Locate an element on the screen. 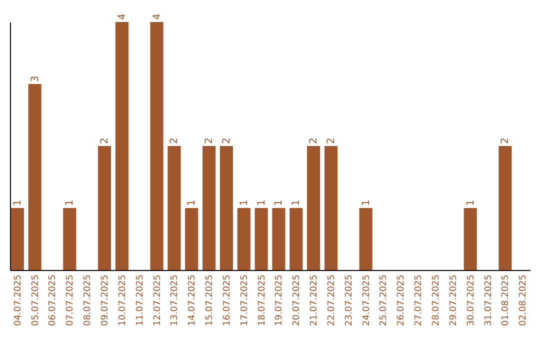 The image size is (540, 340). x-tick-label: 29.07.2025 is located at coordinates (453, 300).